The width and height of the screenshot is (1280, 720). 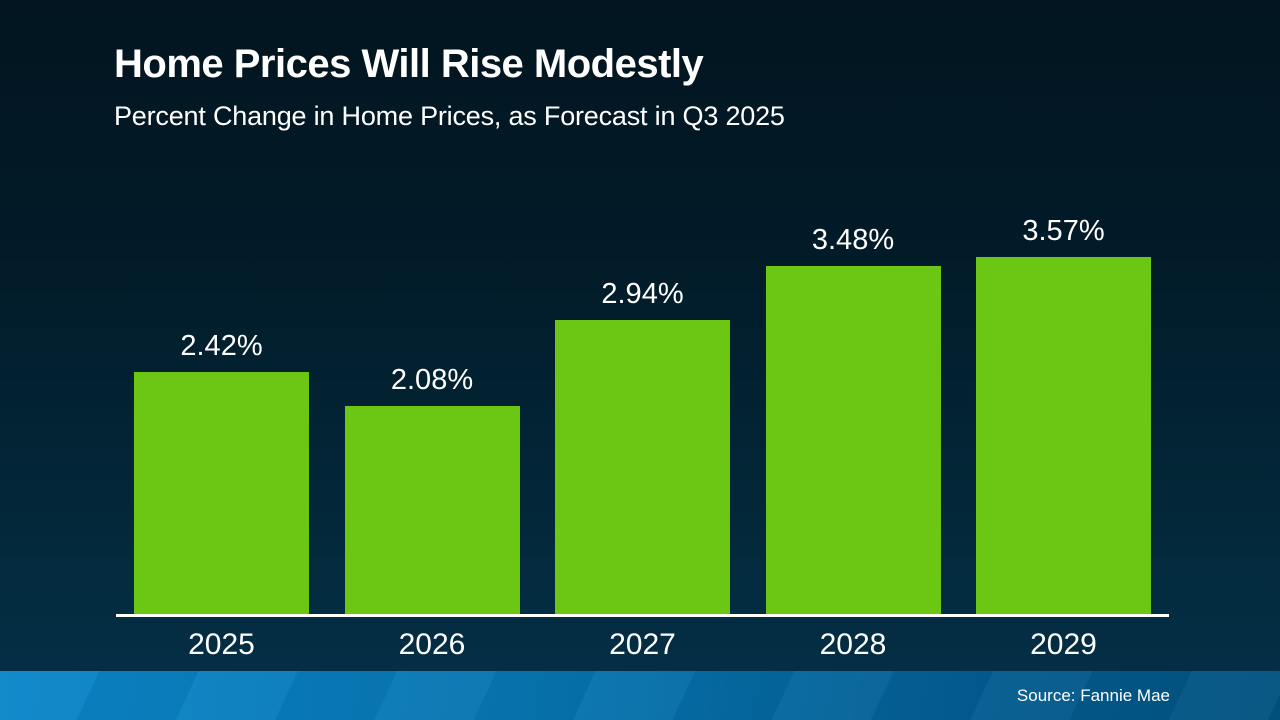 I want to click on bar-2025, so click(x=221, y=493).